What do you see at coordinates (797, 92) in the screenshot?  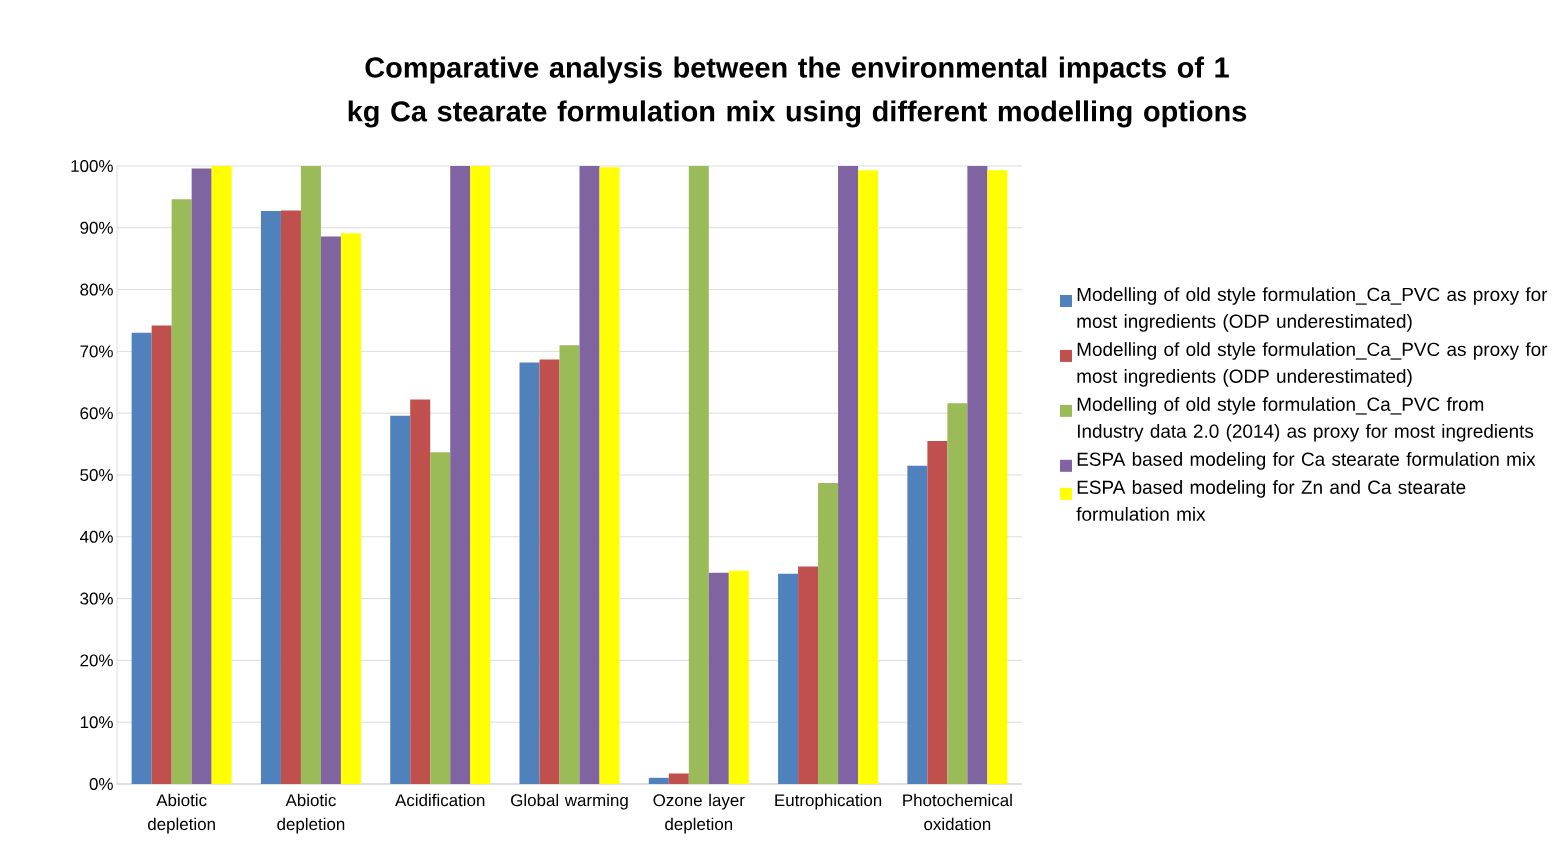 I see `chart-title: Comparative analysis between the environmental impacts of 1 kg Ca stearate formulation mix using different modelling options` at bounding box center [797, 92].